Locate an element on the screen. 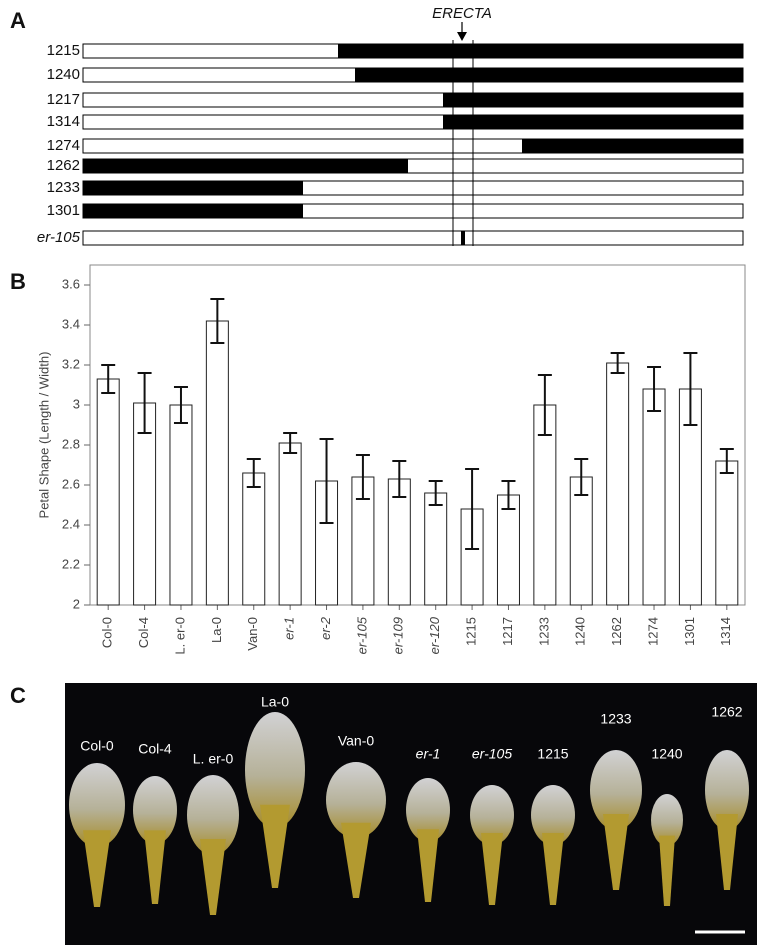 The width and height of the screenshot is (762, 951). x-tick-label: er-109 is located at coordinates (398, 635).